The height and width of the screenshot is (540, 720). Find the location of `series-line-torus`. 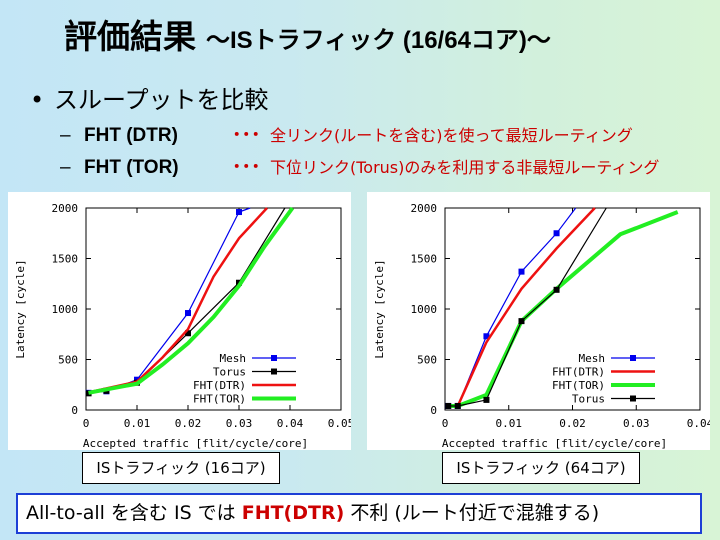

series-line-torus is located at coordinates (187, 300).